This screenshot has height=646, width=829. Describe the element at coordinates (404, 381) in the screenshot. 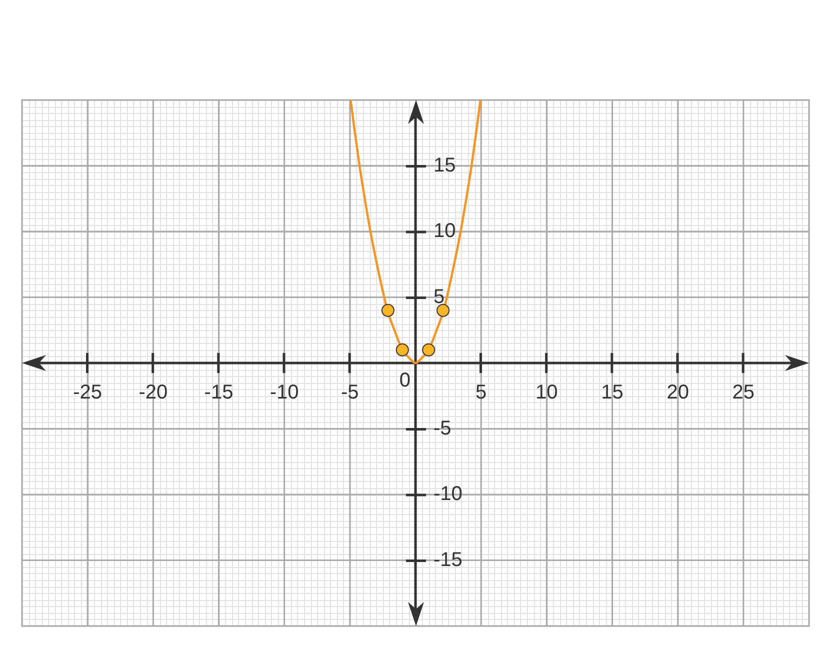

I see `annotation: 0` at that location.